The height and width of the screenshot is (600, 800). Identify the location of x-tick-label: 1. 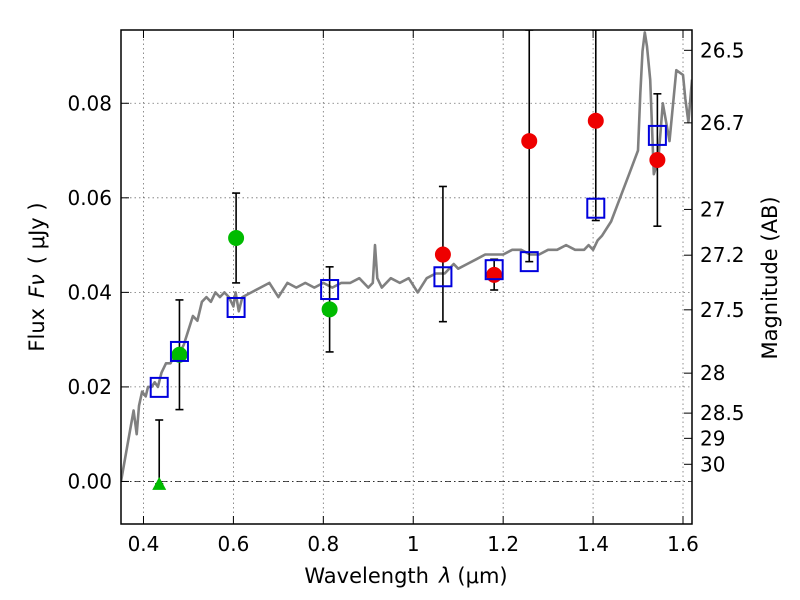
(413, 544).